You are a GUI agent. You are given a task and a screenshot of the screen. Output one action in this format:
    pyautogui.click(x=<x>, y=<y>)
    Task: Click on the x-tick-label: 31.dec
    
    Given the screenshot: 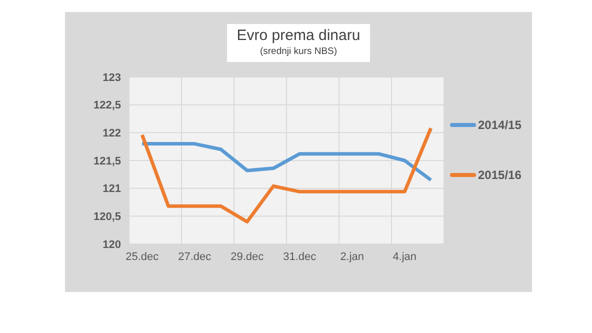 What is the action you would take?
    pyautogui.click(x=300, y=256)
    